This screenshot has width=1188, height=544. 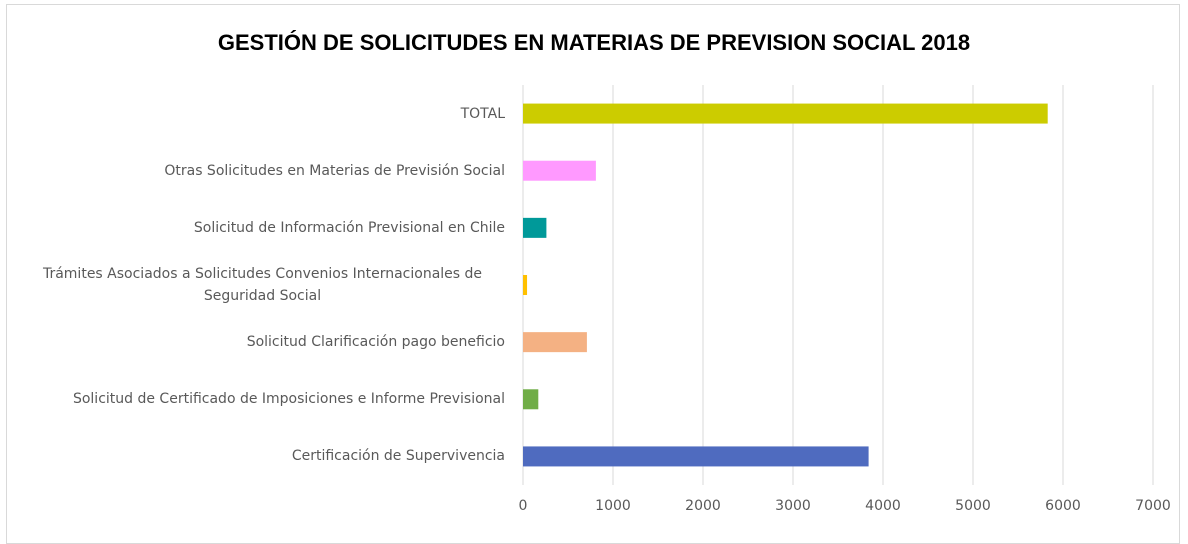 What do you see at coordinates (793, 506) in the screenshot?
I see `x-tick-label: 3000` at bounding box center [793, 506].